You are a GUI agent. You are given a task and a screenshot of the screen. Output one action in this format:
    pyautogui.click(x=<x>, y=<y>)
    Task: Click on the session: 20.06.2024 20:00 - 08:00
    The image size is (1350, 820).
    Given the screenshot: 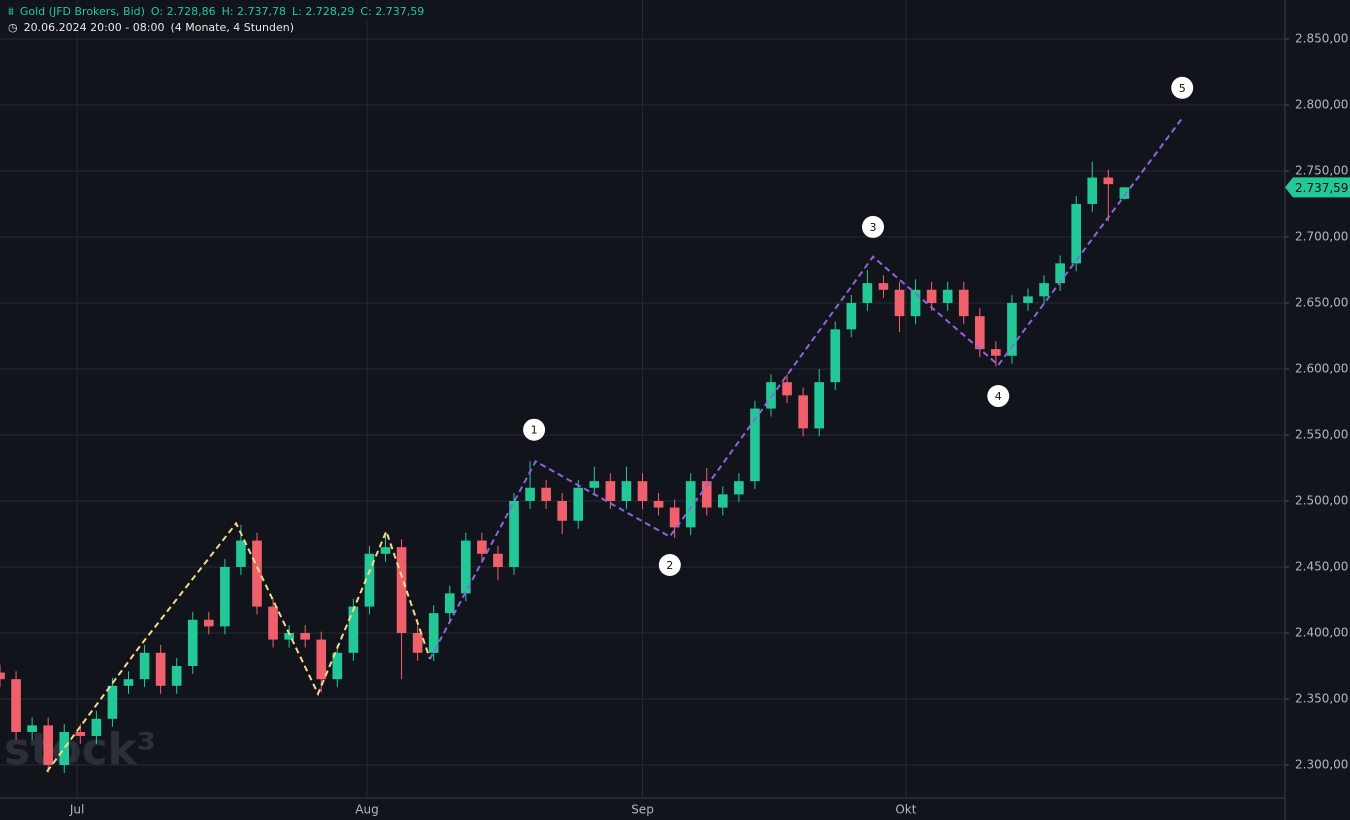 What is the action you would take?
    pyautogui.click(x=94, y=27)
    